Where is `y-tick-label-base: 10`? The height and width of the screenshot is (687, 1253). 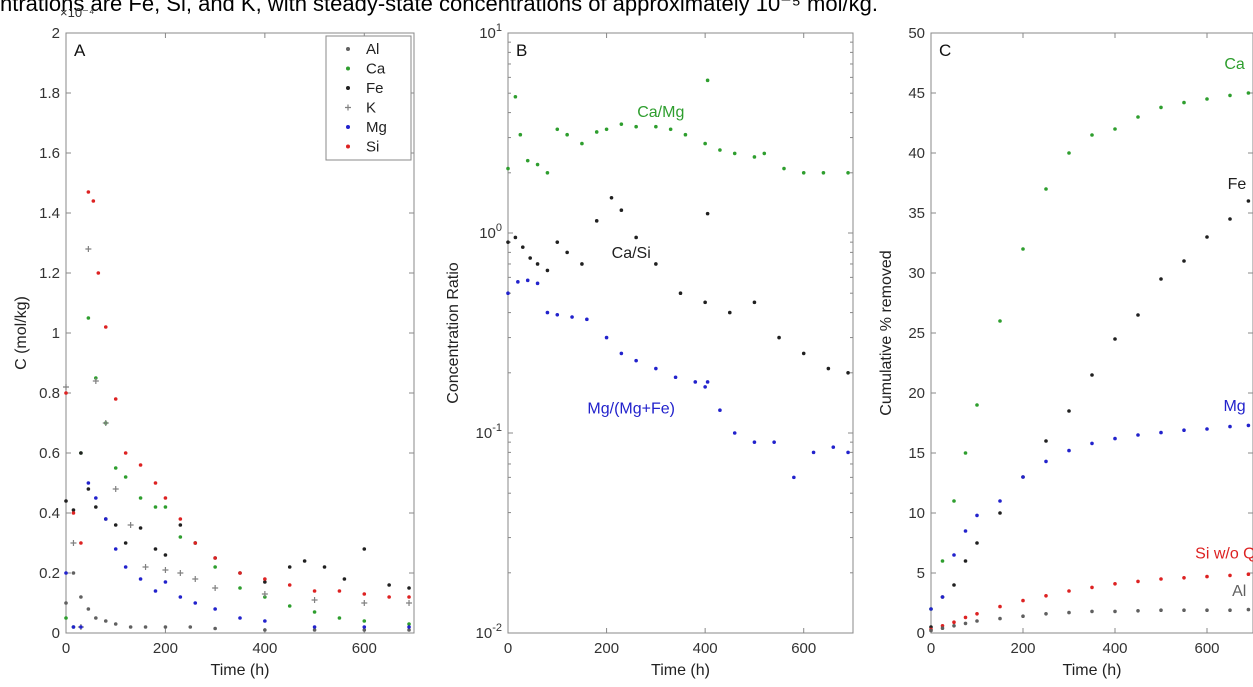
y-tick-label-base: 10 is located at coordinates (487, 33).